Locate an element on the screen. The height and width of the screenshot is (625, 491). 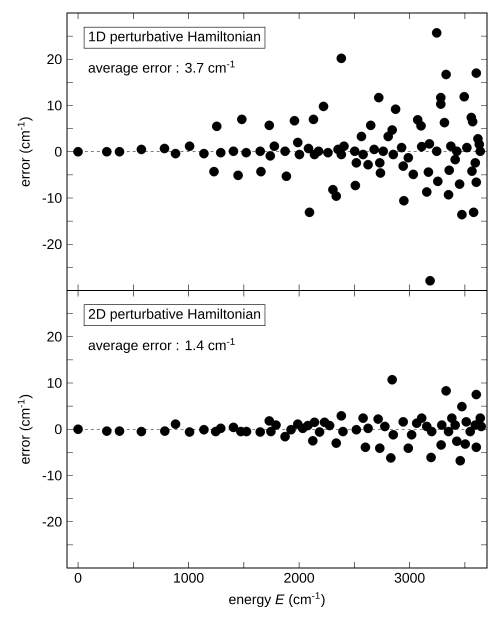
x-tick-label: 0 is located at coordinates (78, 577).